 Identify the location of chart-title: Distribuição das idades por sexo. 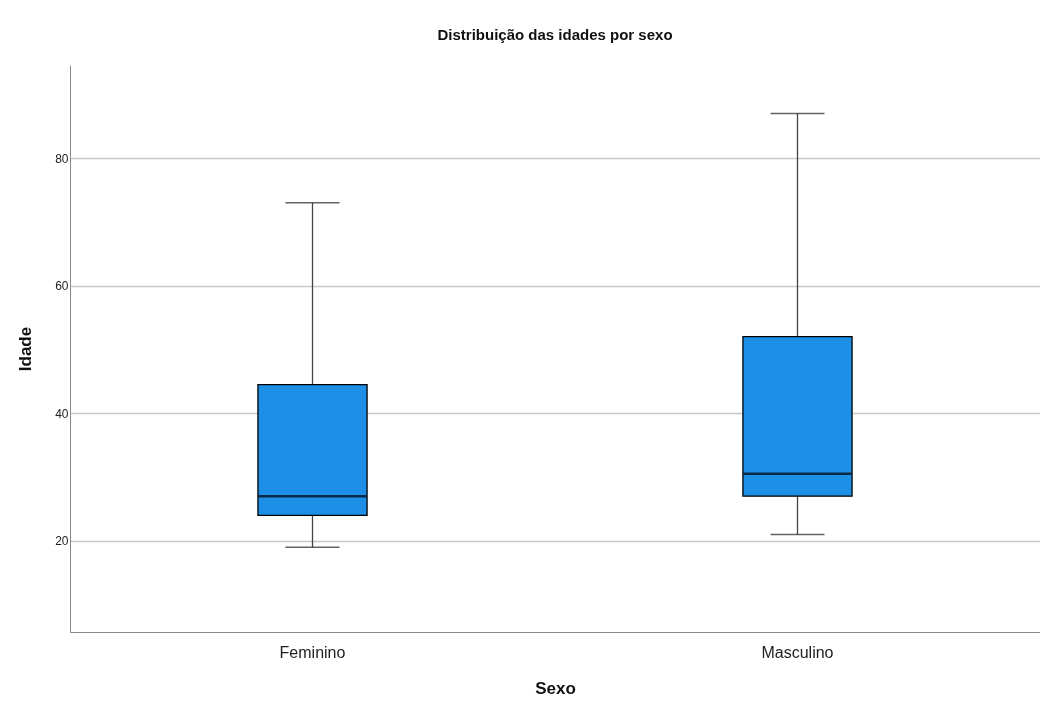
(555, 34).